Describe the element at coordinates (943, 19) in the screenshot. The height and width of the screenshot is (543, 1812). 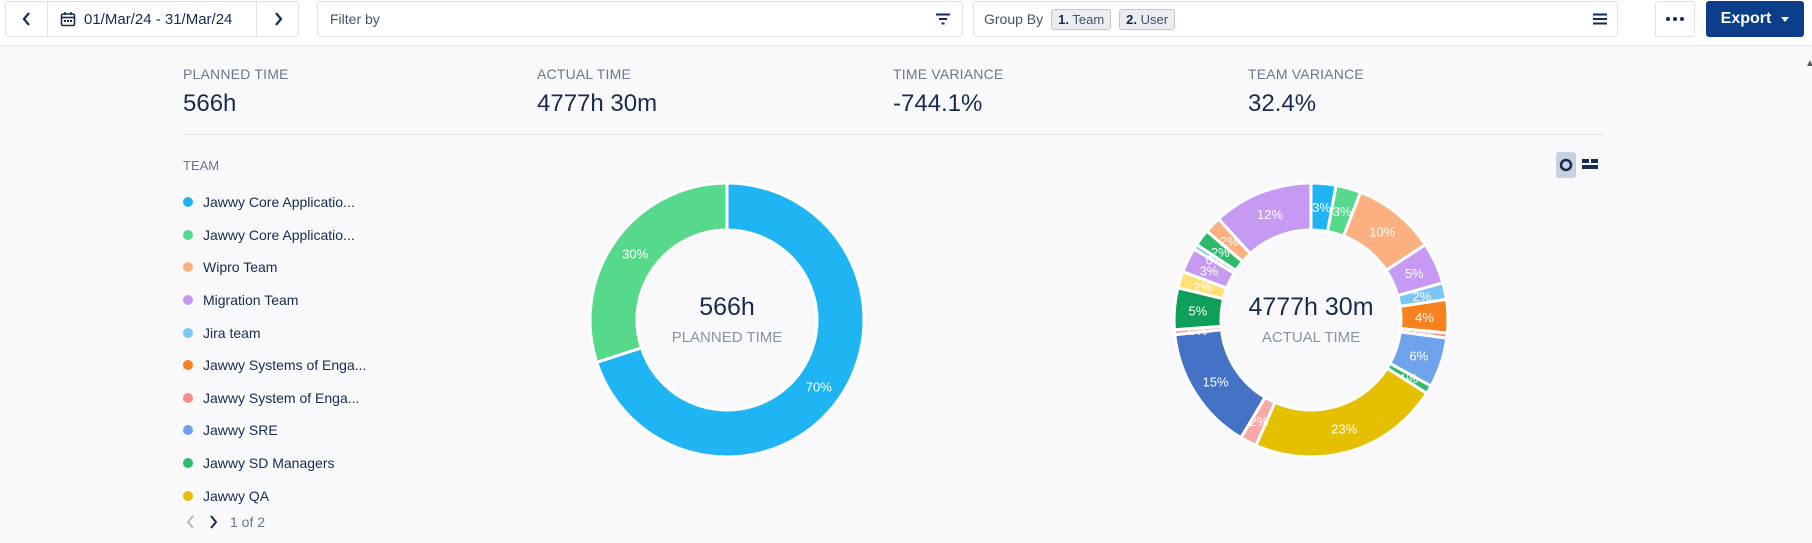
I see `filter-icon` at that location.